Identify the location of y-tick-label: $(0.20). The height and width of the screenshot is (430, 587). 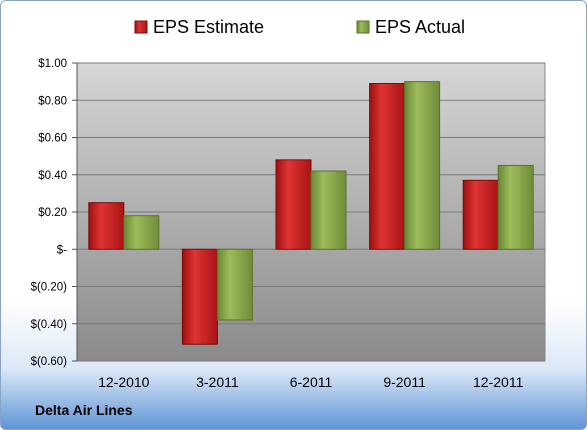
(49, 288).